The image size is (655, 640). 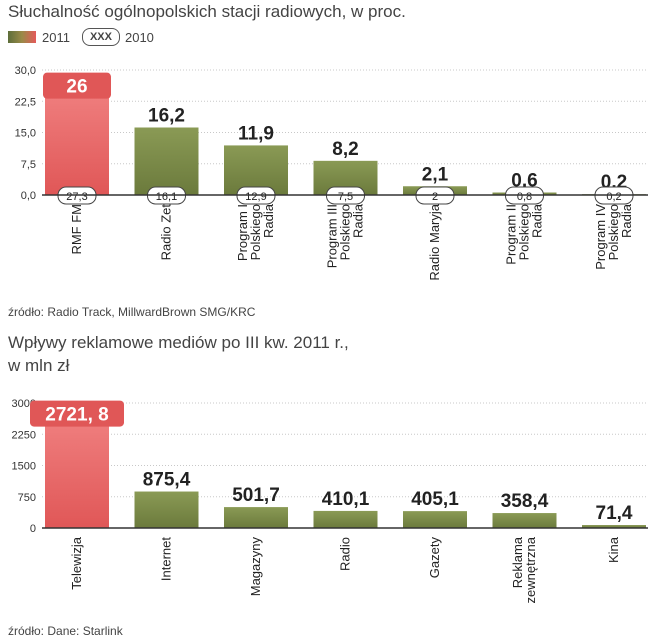 I want to click on value-label: 71,4, so click(x=614, y=513).